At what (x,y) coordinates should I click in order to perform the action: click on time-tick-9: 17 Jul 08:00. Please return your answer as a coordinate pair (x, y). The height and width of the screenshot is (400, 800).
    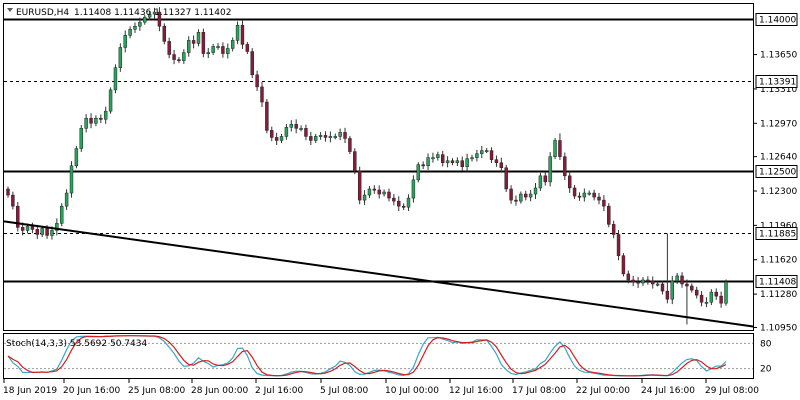
    Looking at the image, I should click on (539, 391).